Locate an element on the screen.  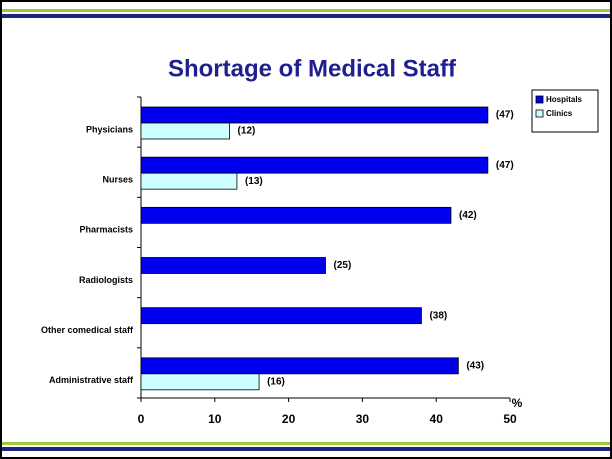
bottom-stripe-navy is located at coordinates (306, 449).